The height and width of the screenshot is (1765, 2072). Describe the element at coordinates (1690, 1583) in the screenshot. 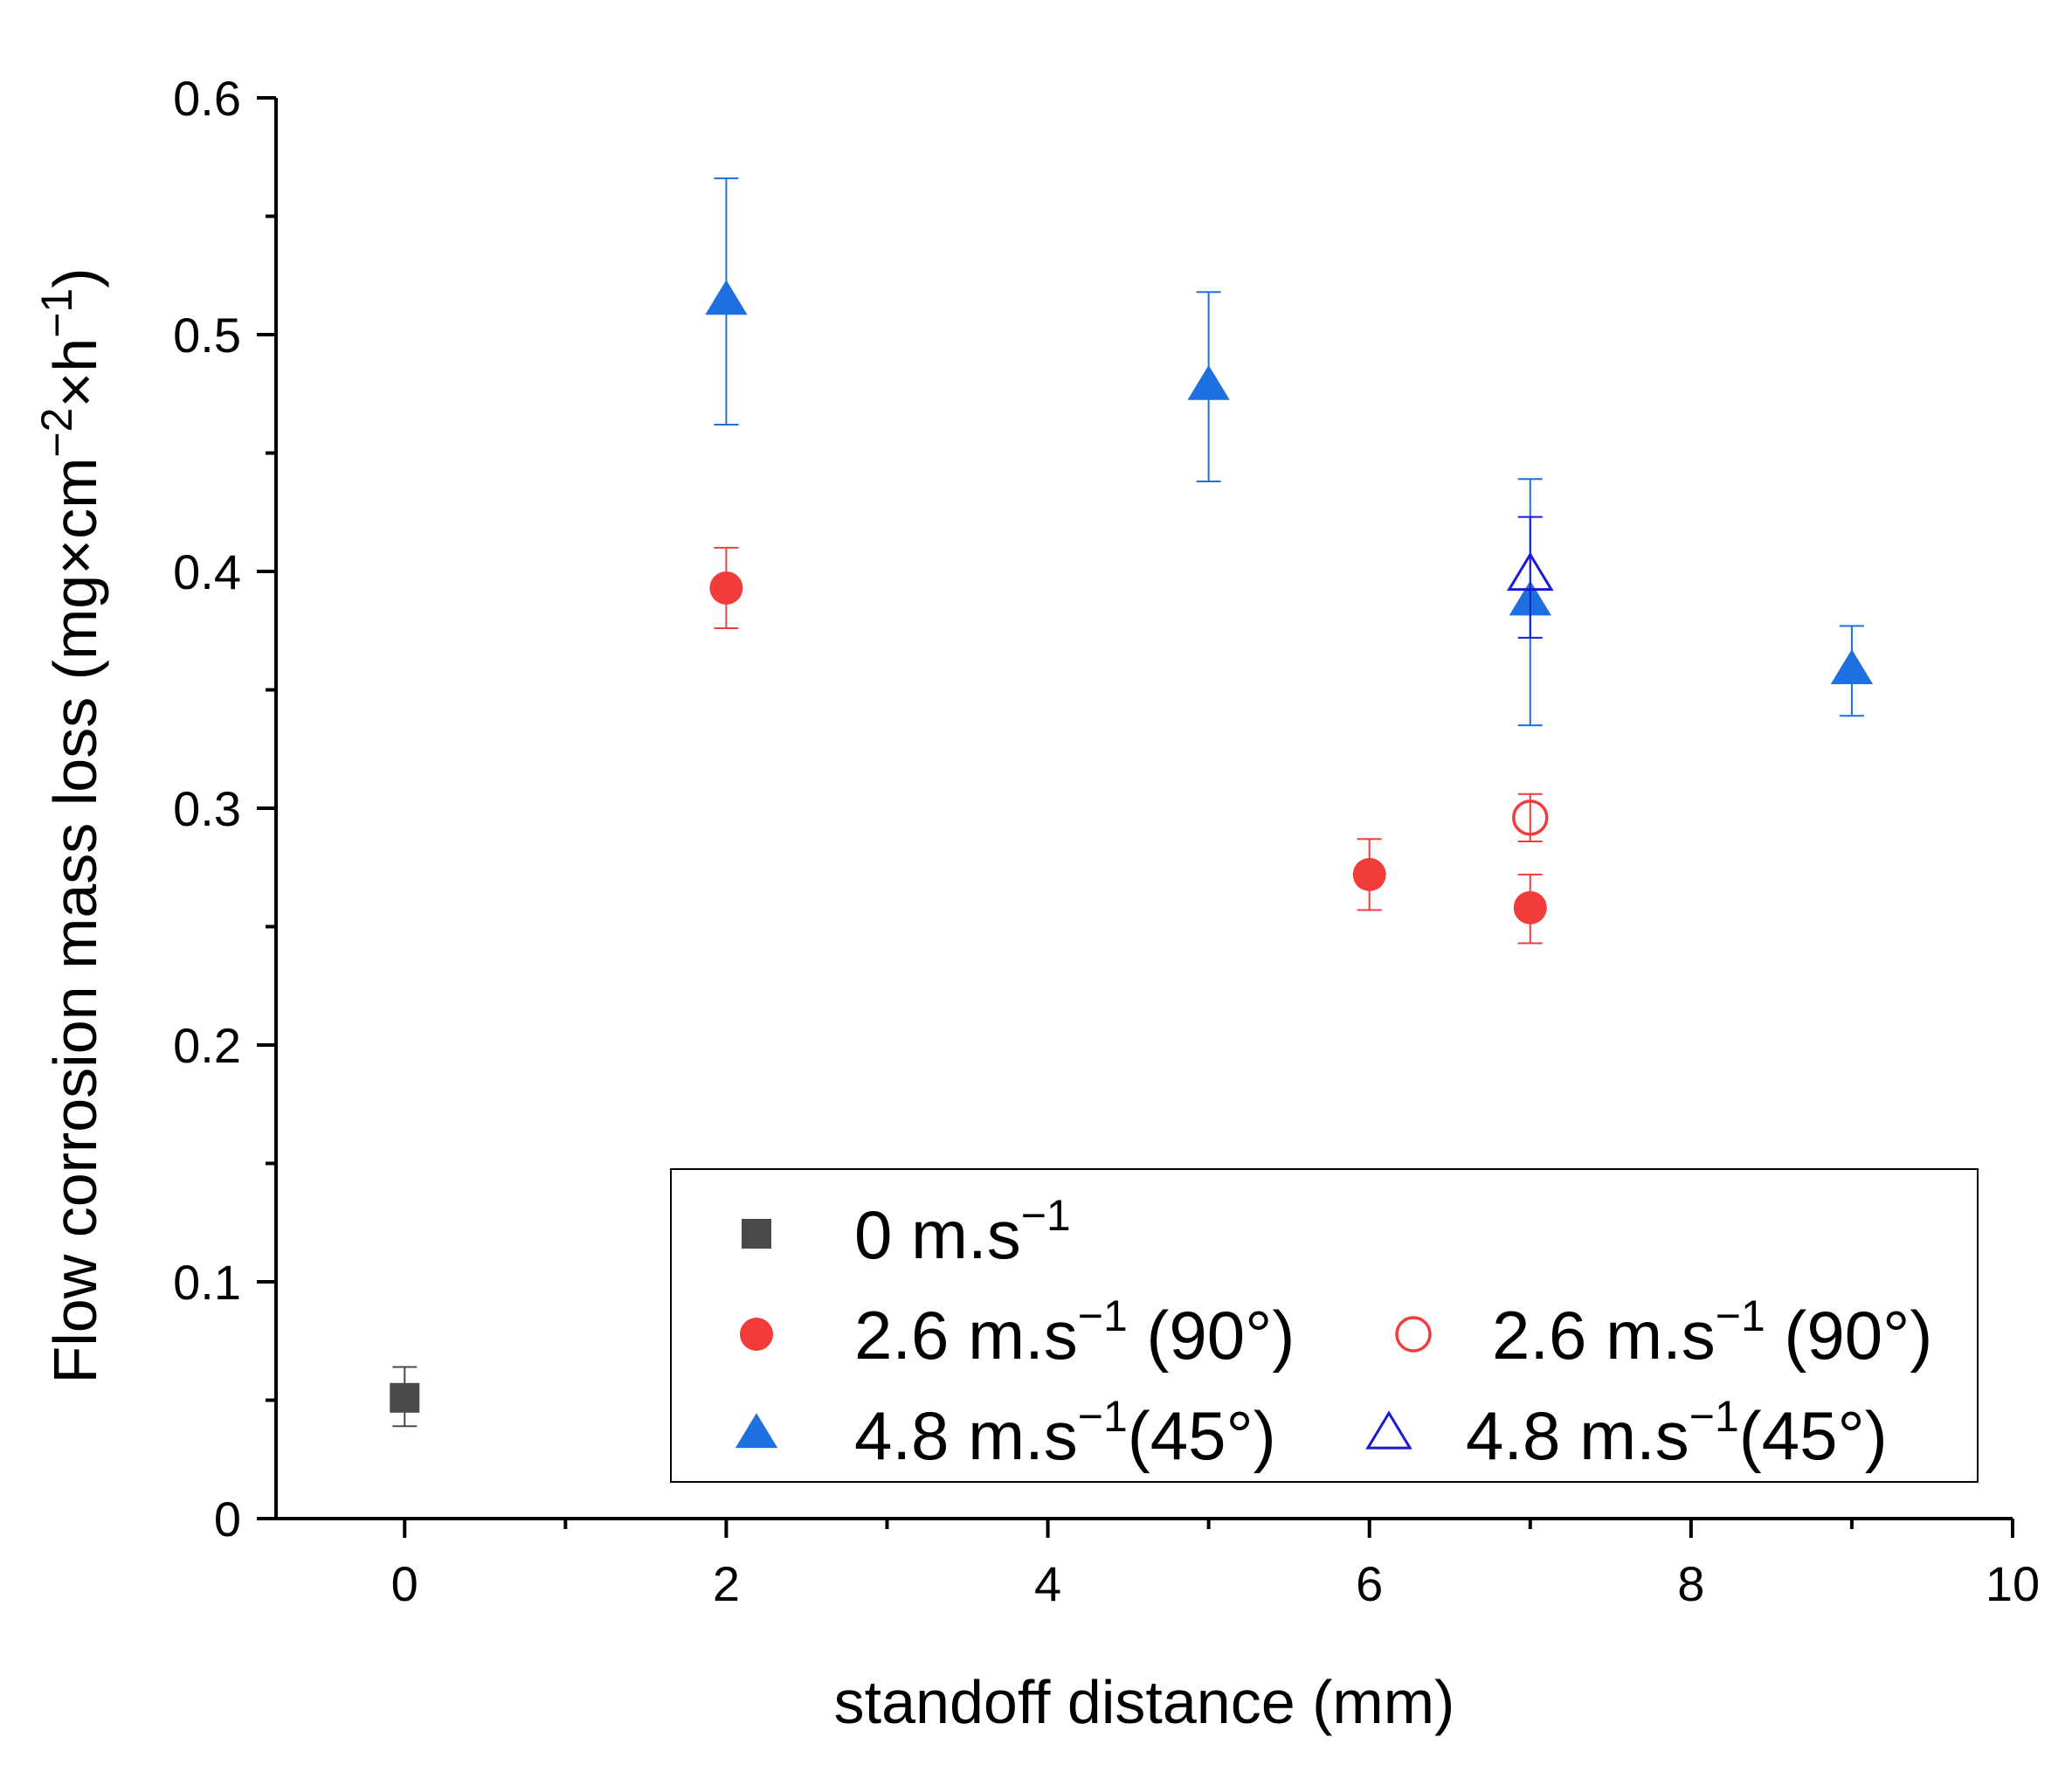

I see `x-tick-label: 8` at that location.